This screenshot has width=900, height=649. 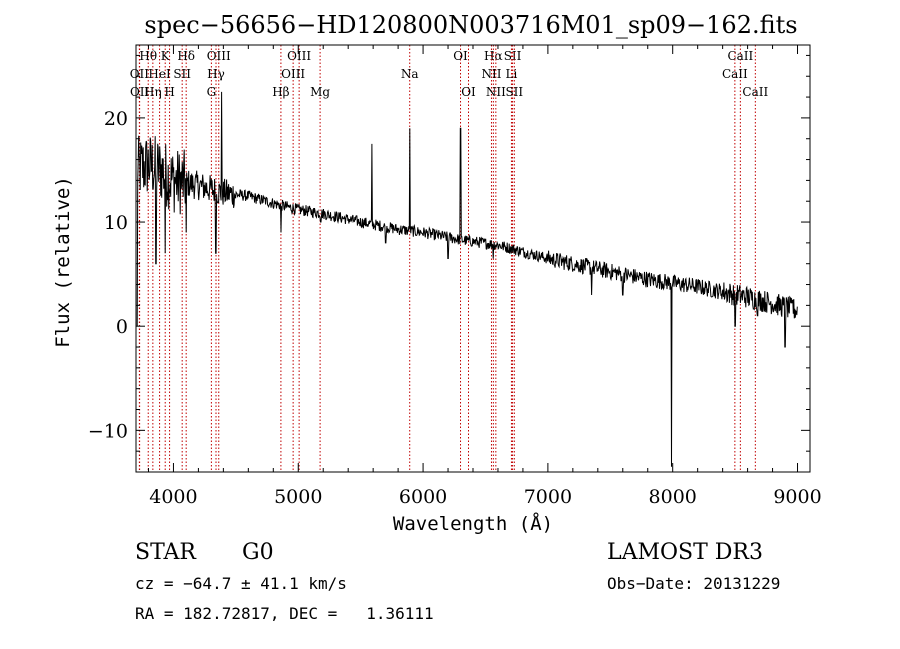 What do you see at coordinates (108, 431) in the screenshot?
I see `y-tick-label: −10` at bounding box center [108, 431].